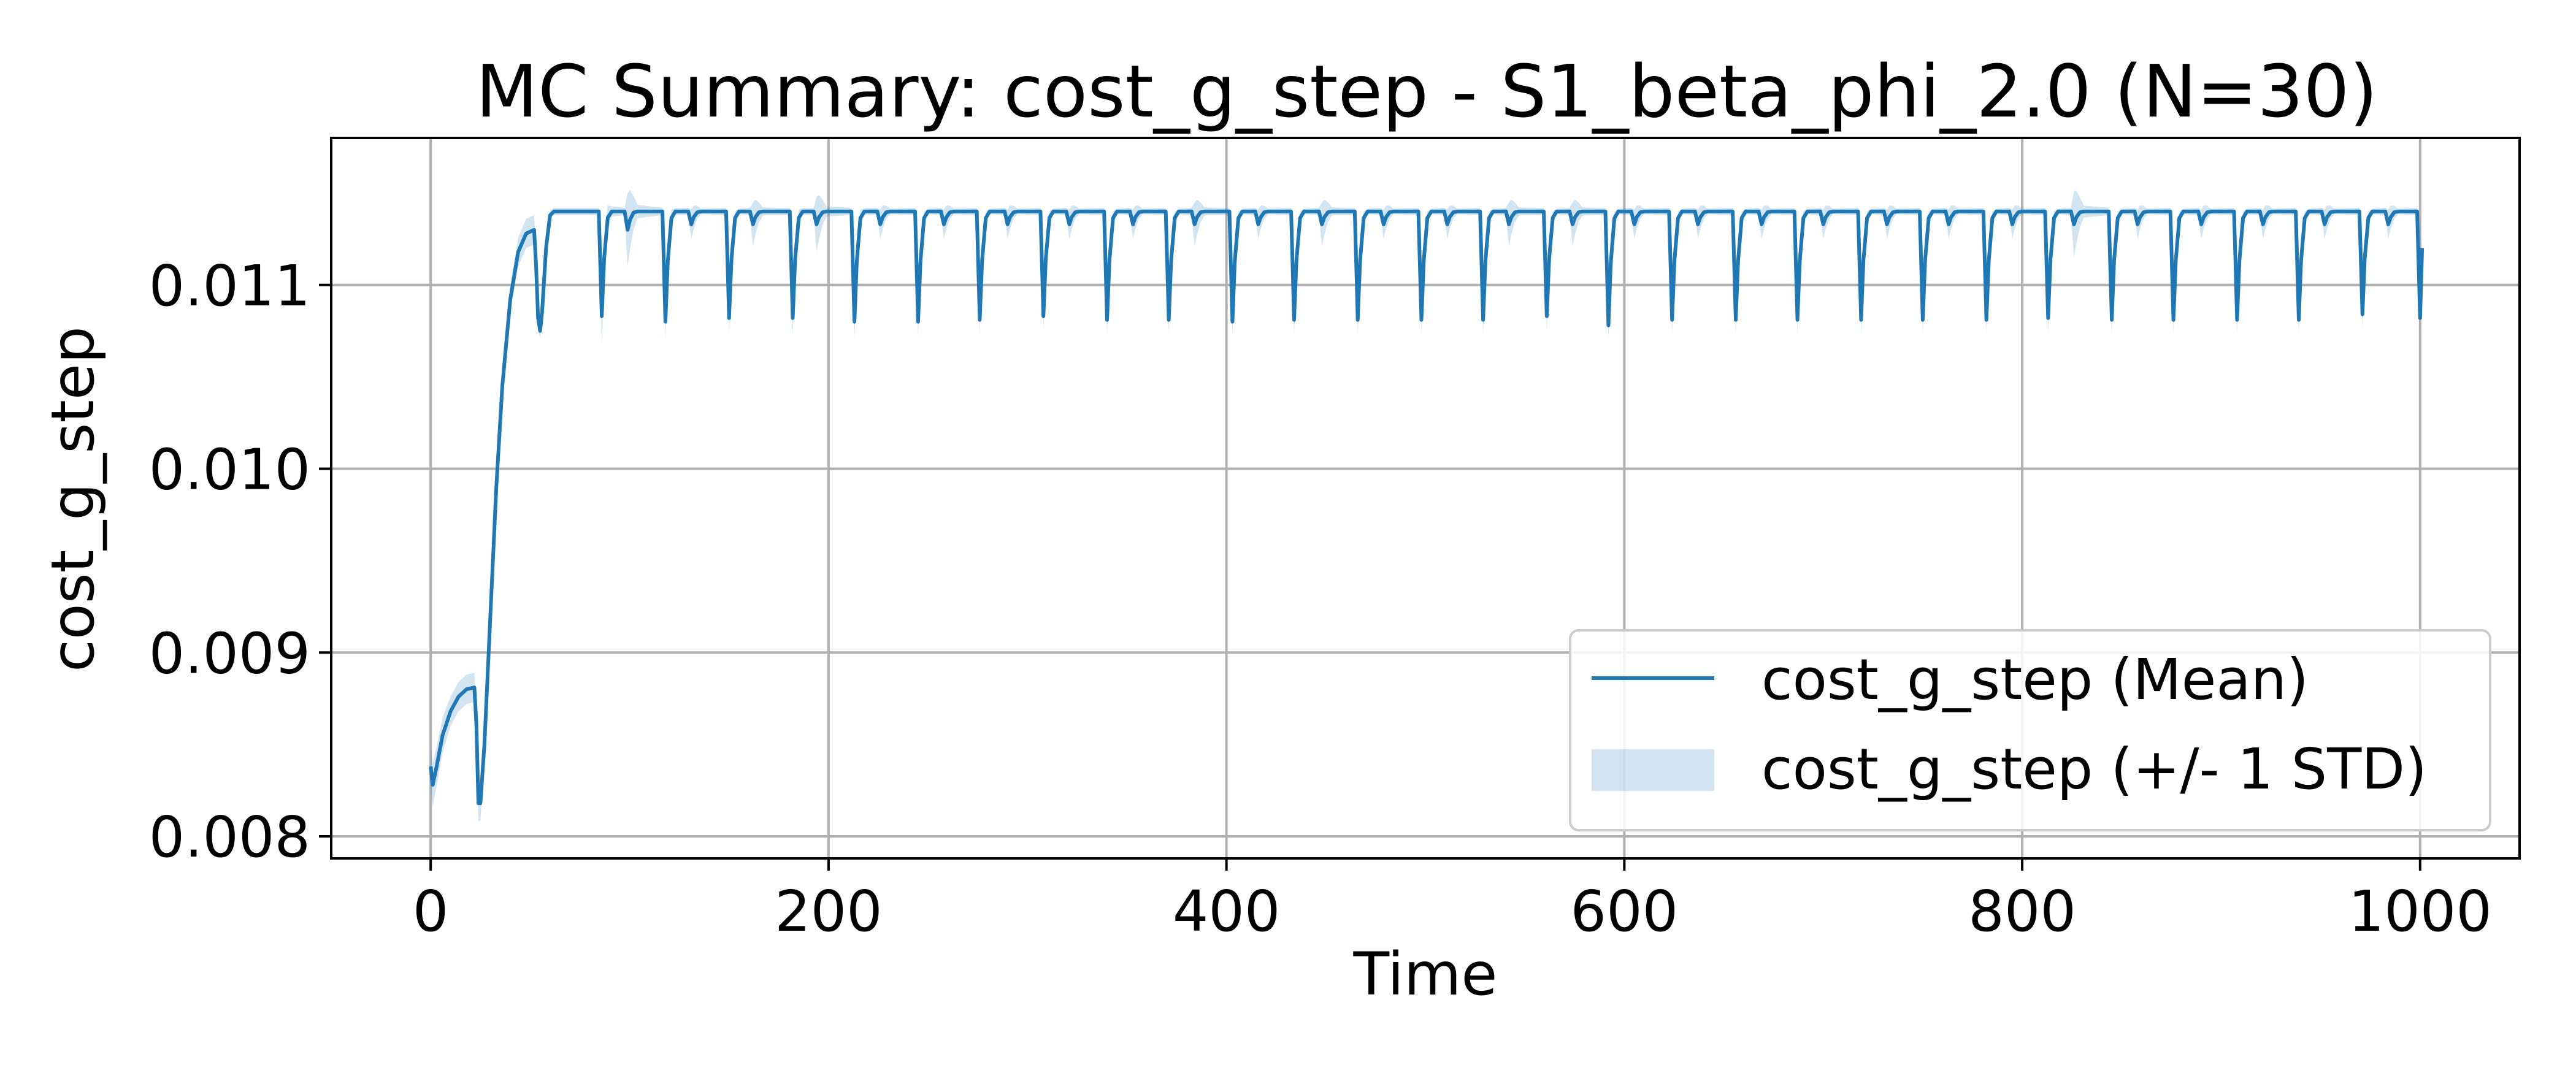 Image resolution: width=2576 pixels, height=1073 pixels. Describe the element at coordinates (431, 911) in the screenshot. I see `x-tick-label: 0` at that location.